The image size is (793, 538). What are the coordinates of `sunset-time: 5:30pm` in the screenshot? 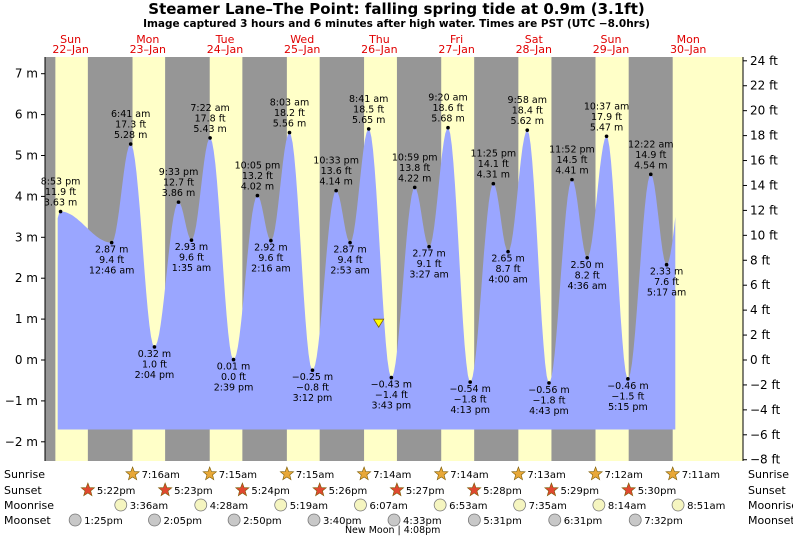 It's located at (657, 491).